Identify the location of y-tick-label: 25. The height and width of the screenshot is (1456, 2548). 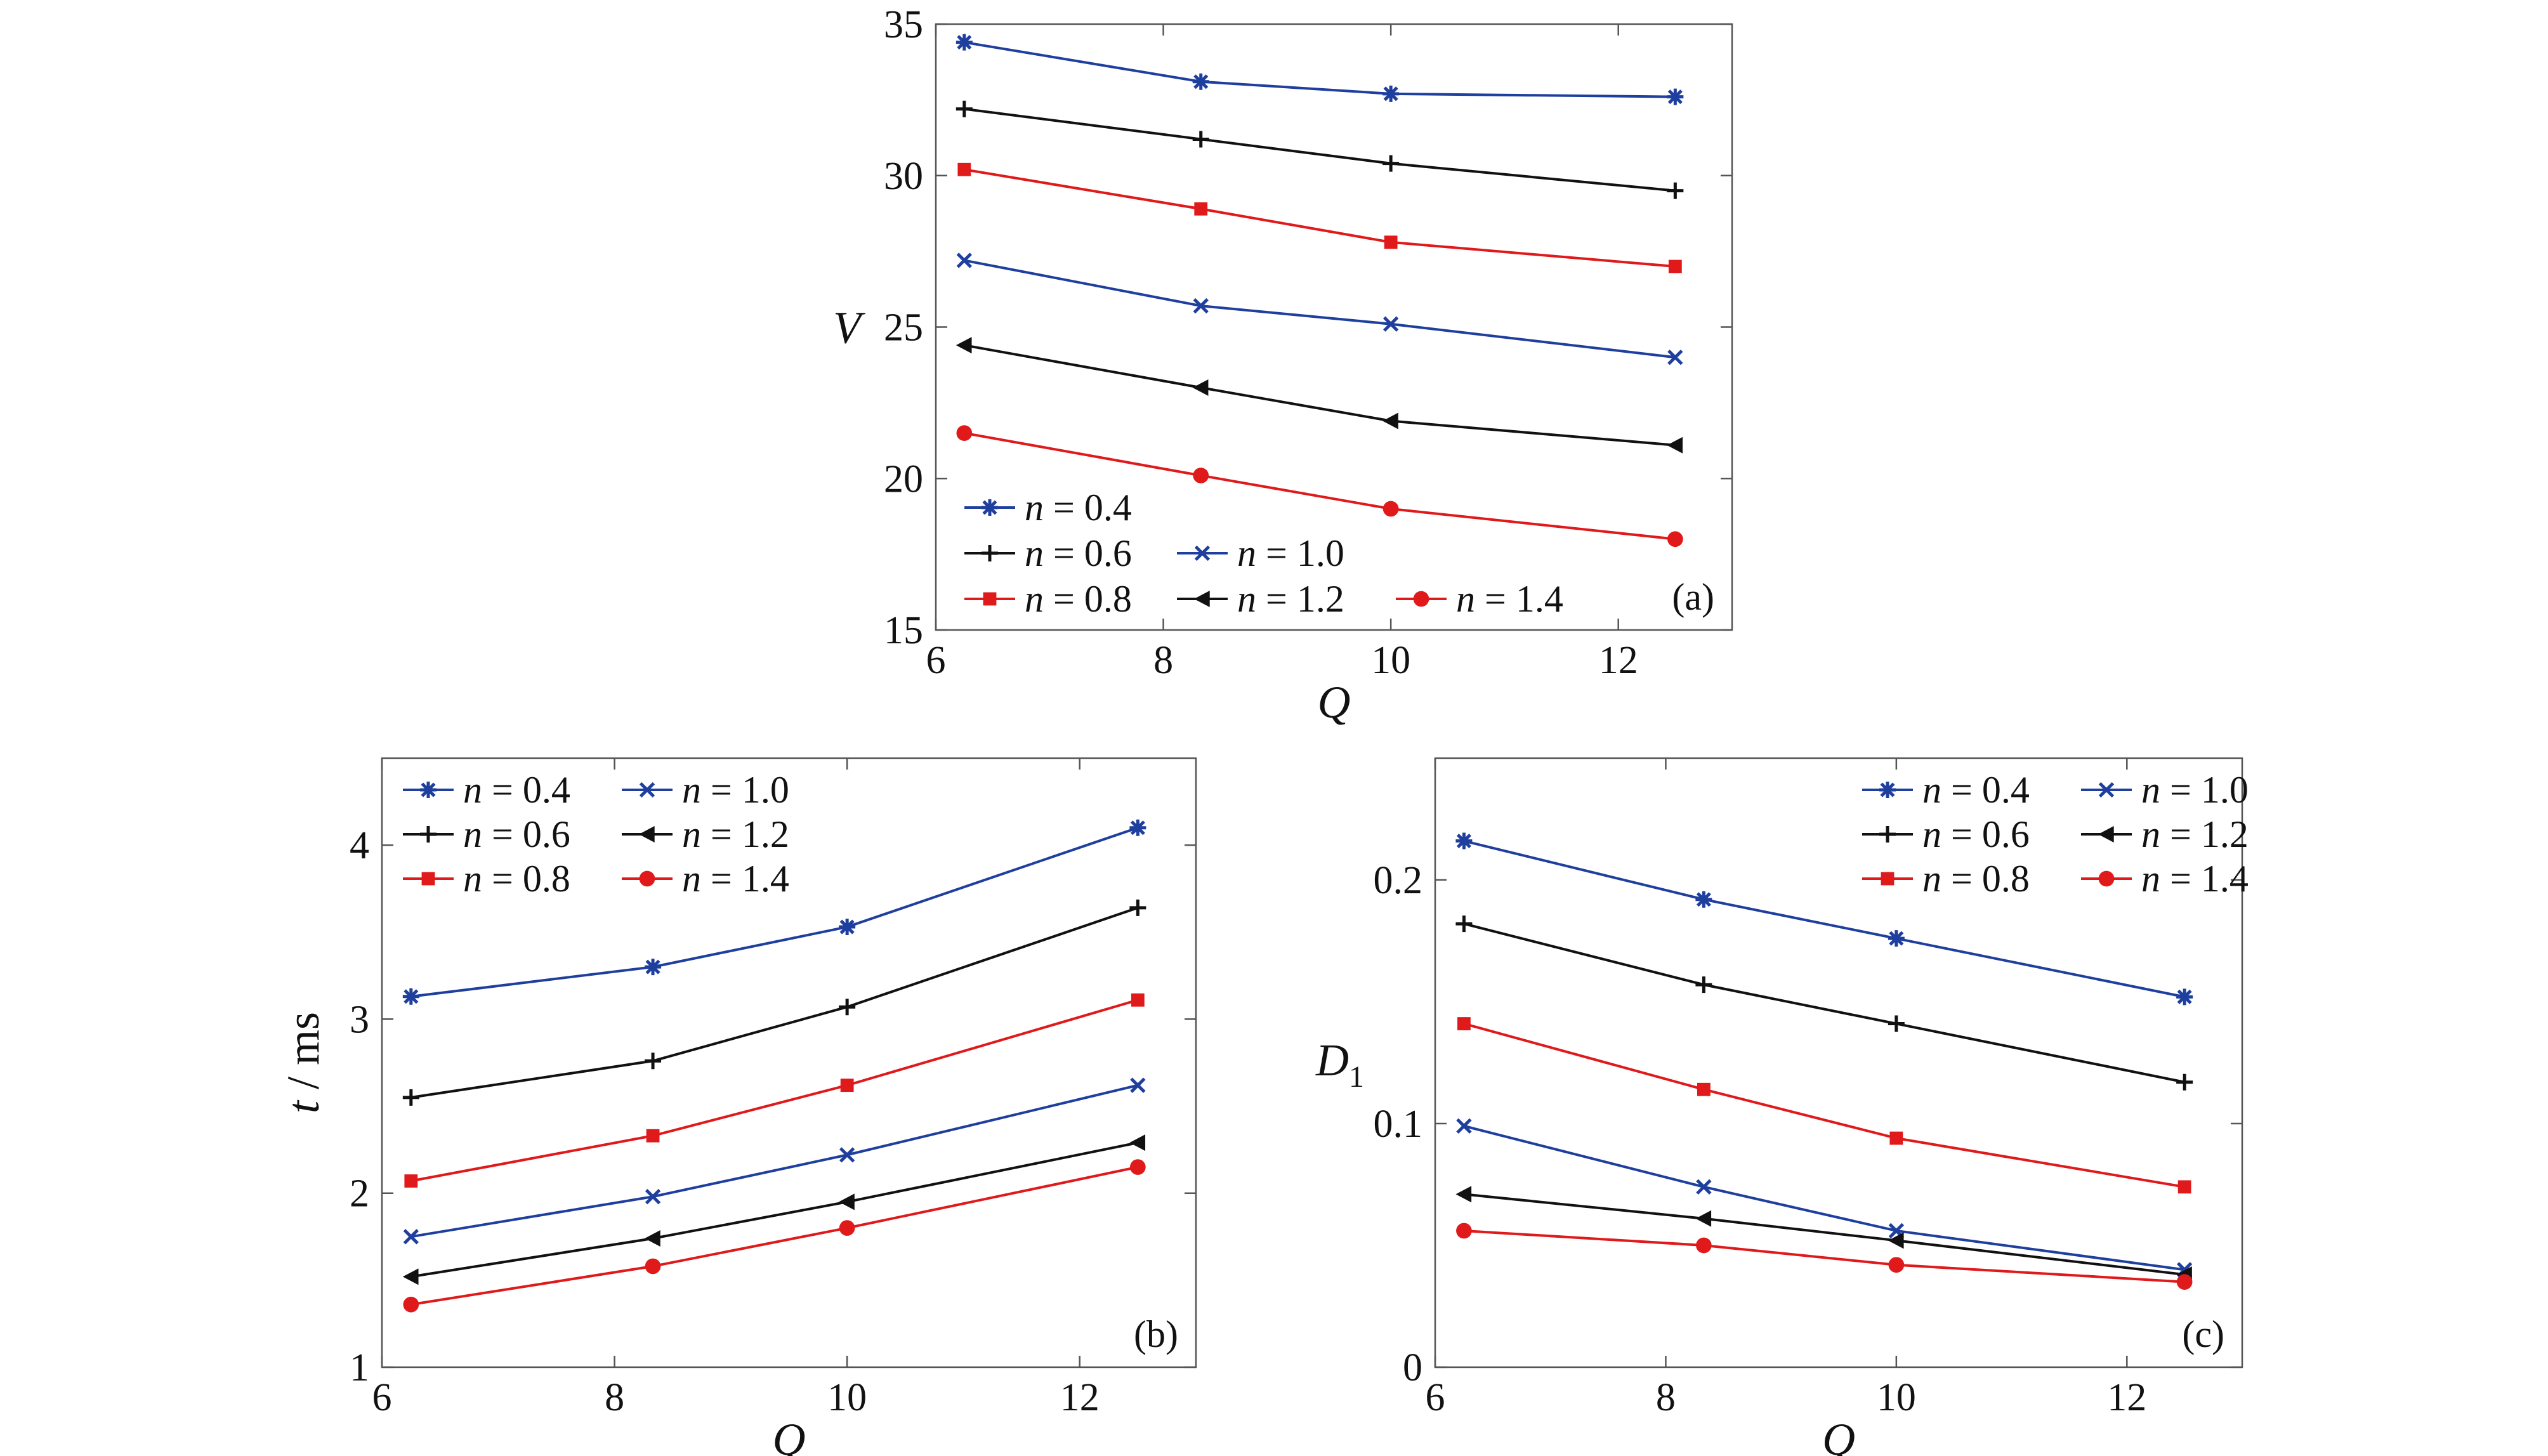
(903, 328).